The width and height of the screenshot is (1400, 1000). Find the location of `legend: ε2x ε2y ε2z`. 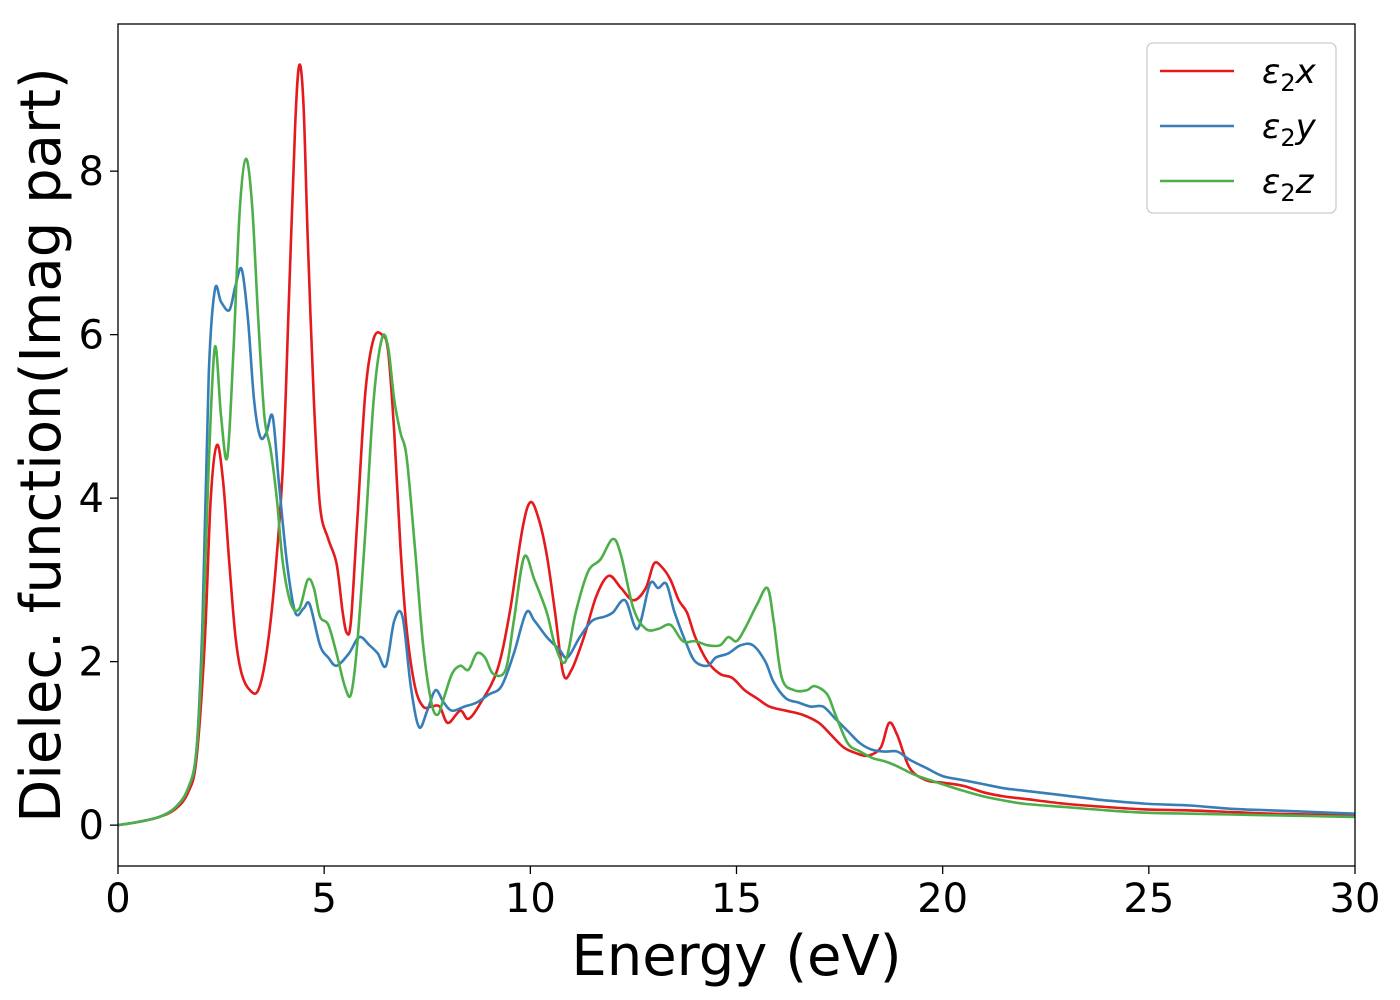

legend: ε2x ε2y ε2z is located at coordinates (1241, 128).